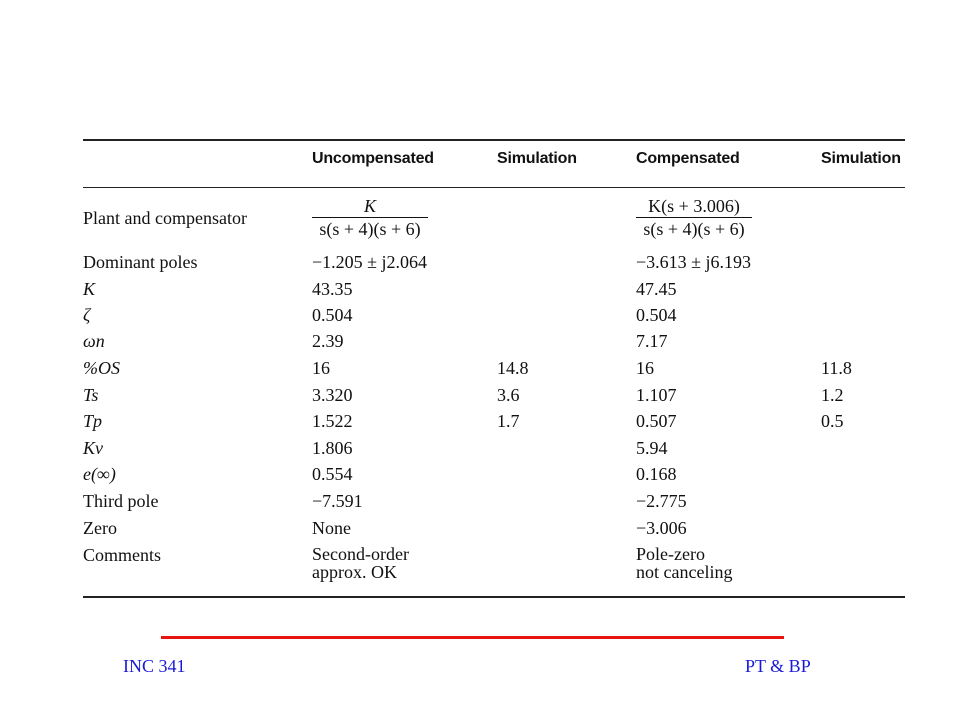  I want to click on table-cell-unc: 16, so click(321, 368).